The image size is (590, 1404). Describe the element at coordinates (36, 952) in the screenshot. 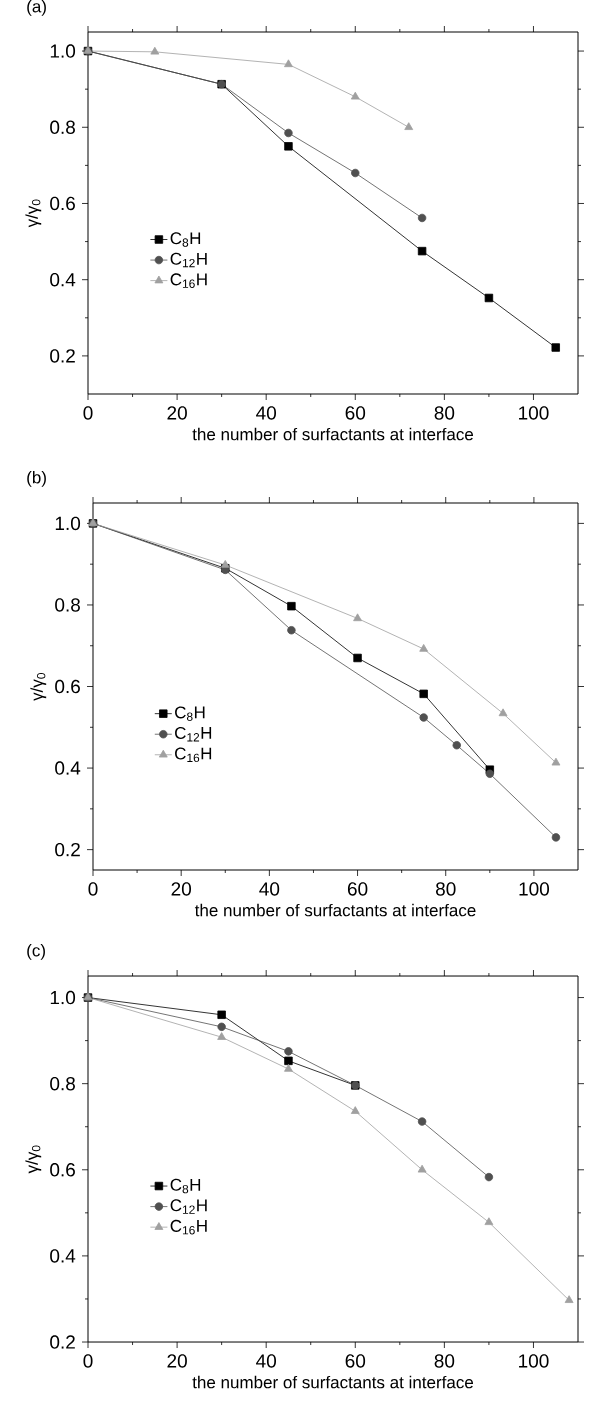

I see `chart-title: (c)` at that location.